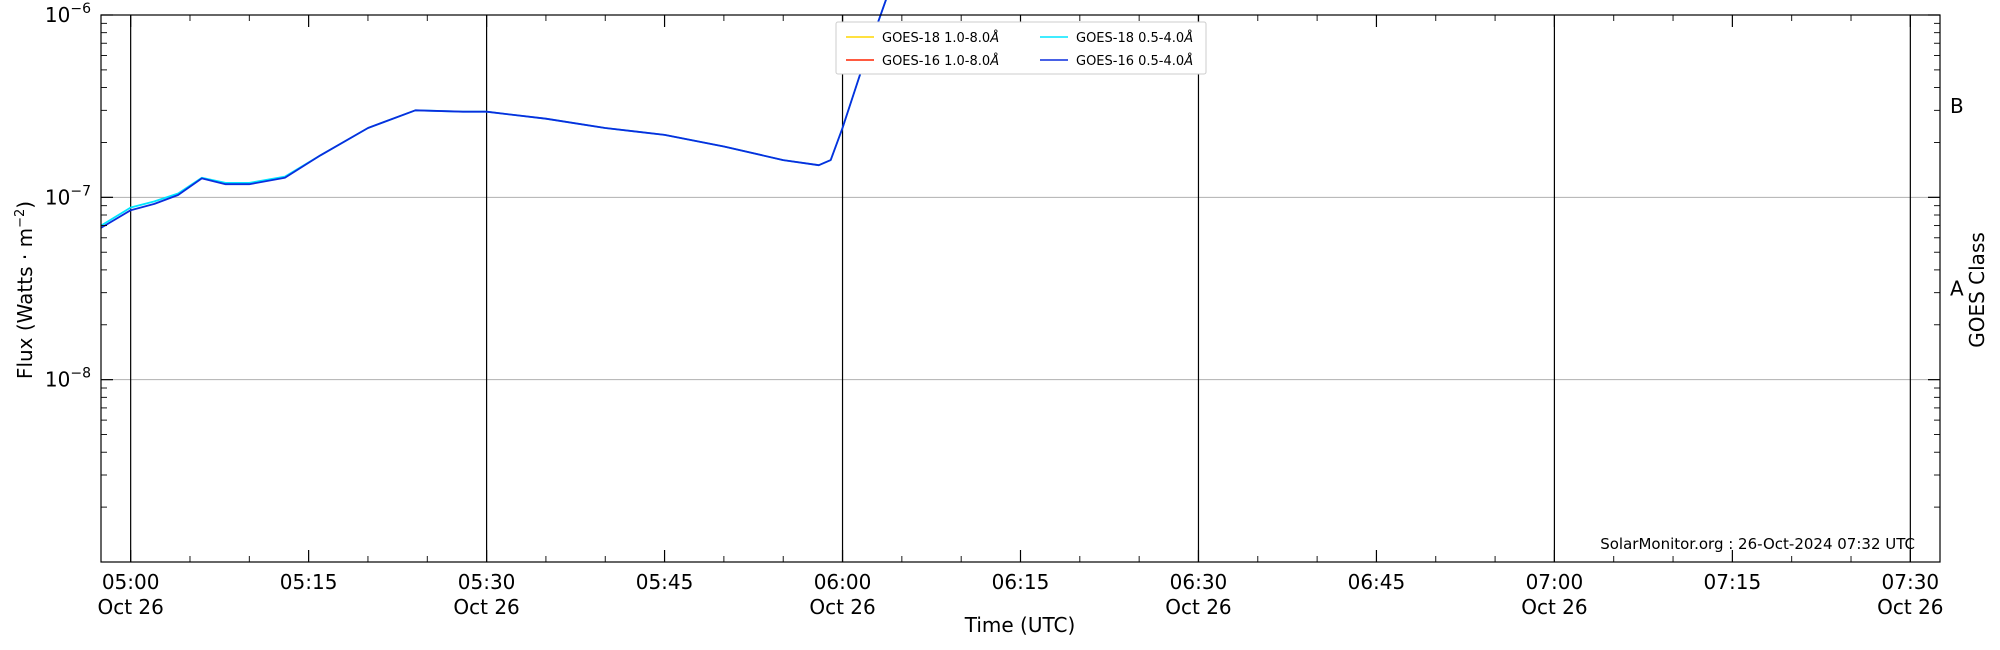  I want to click on x-tick-time-label: 07:15, so click(1733, 582).